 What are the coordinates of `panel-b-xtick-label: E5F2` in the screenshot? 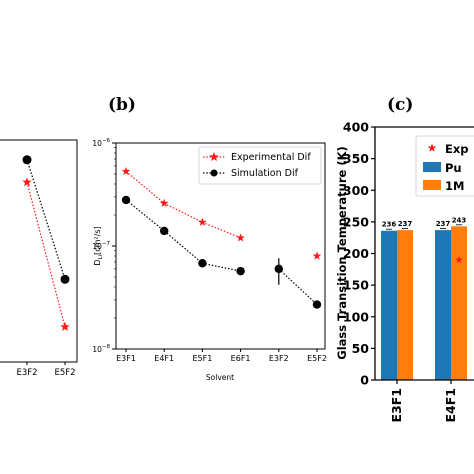 It's located at (317, 358).